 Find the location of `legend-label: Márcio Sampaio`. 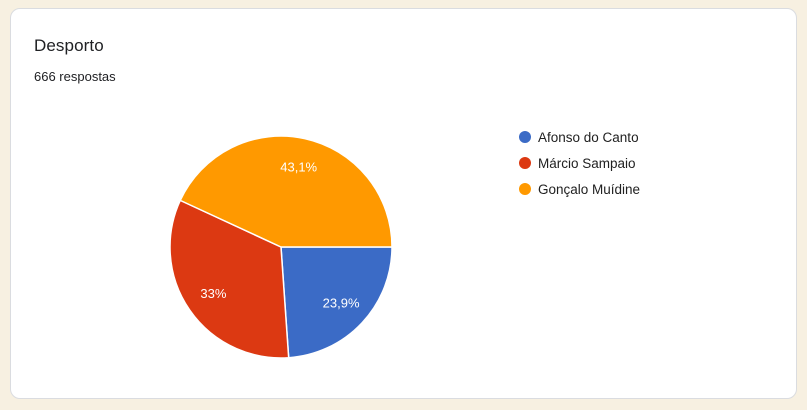

legend-label: Márcio Sampaio is located at coordinates (587, 163).